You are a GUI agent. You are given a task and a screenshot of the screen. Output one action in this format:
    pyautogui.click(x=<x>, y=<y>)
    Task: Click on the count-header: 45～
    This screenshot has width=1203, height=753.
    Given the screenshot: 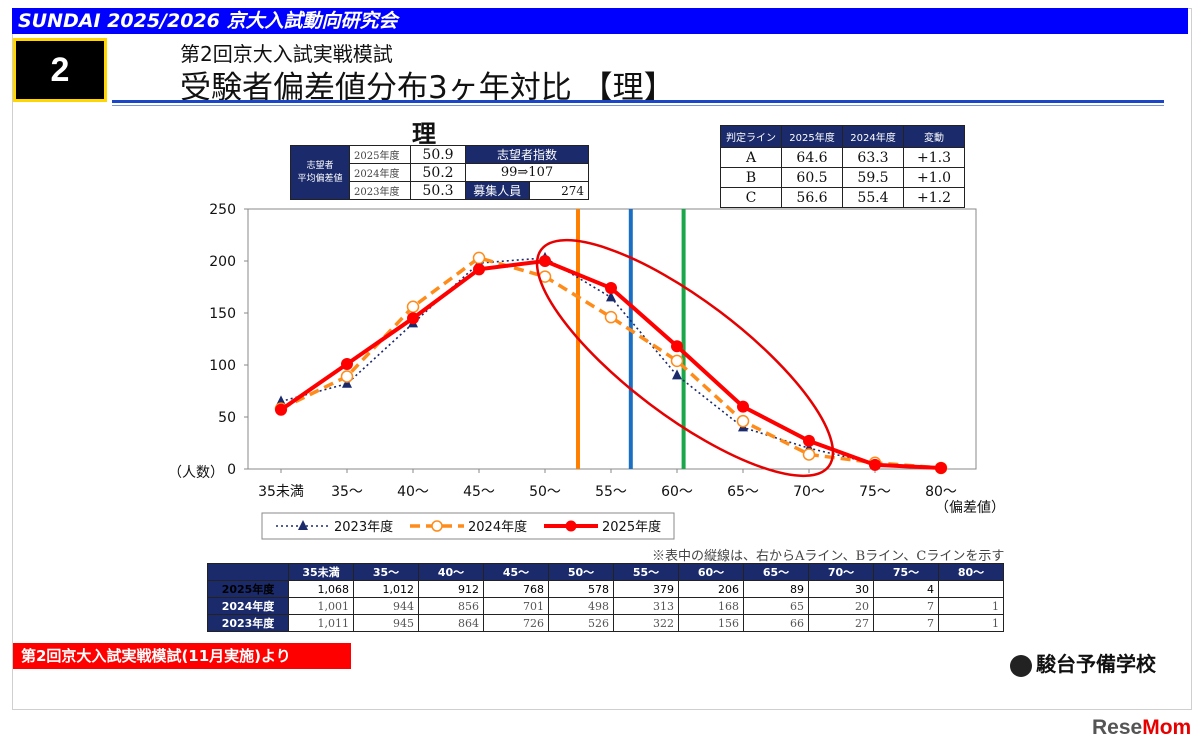 What is the action you would take?
    pyautogui.click(x=516, y=572)
    